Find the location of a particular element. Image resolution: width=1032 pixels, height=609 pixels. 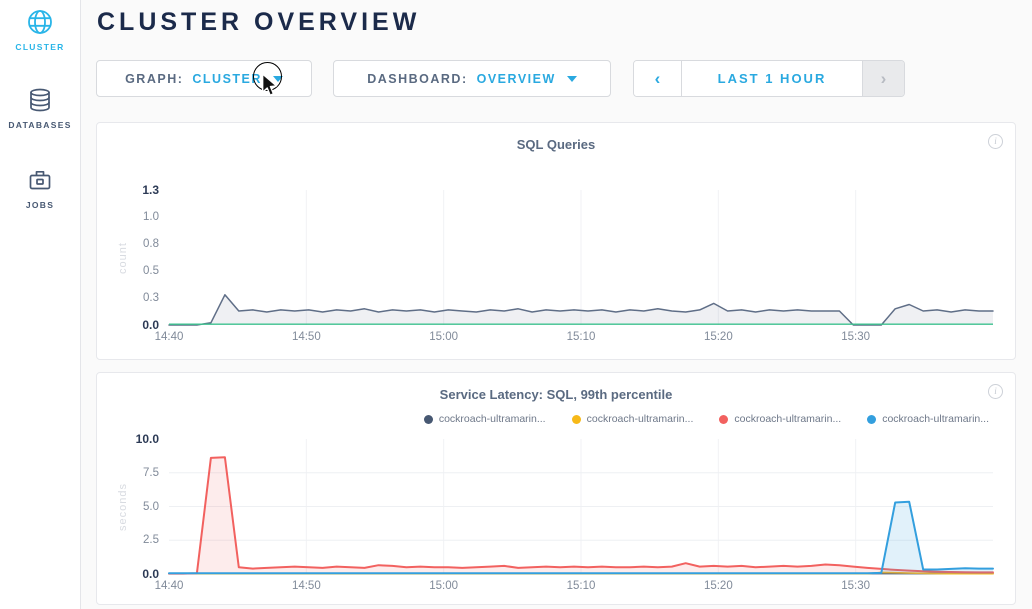

dashboard-dropdown-value: OVERVIEW is located at coordinates (516, 78).